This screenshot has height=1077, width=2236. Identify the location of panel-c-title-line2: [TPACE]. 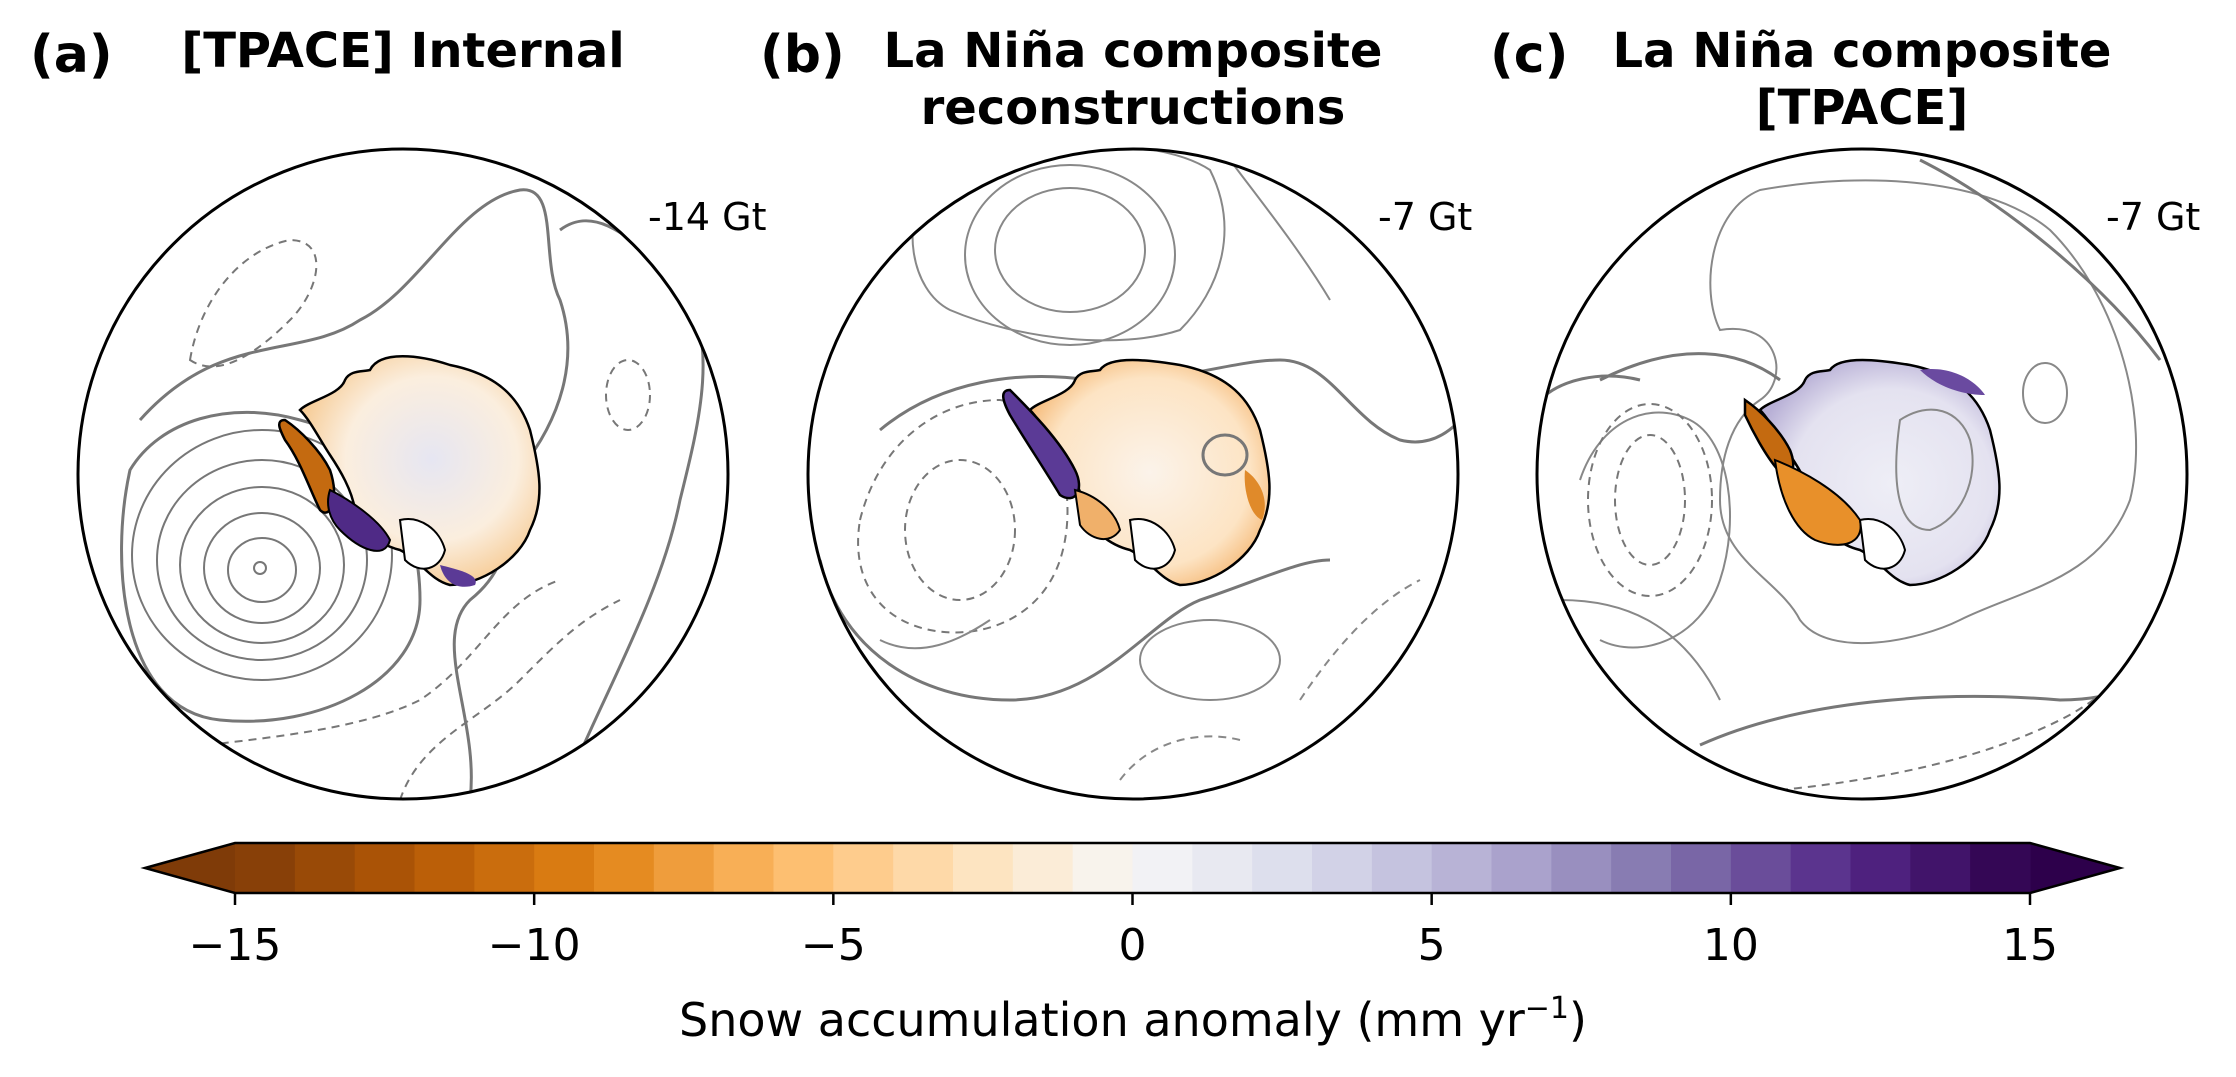
(1862, 108).